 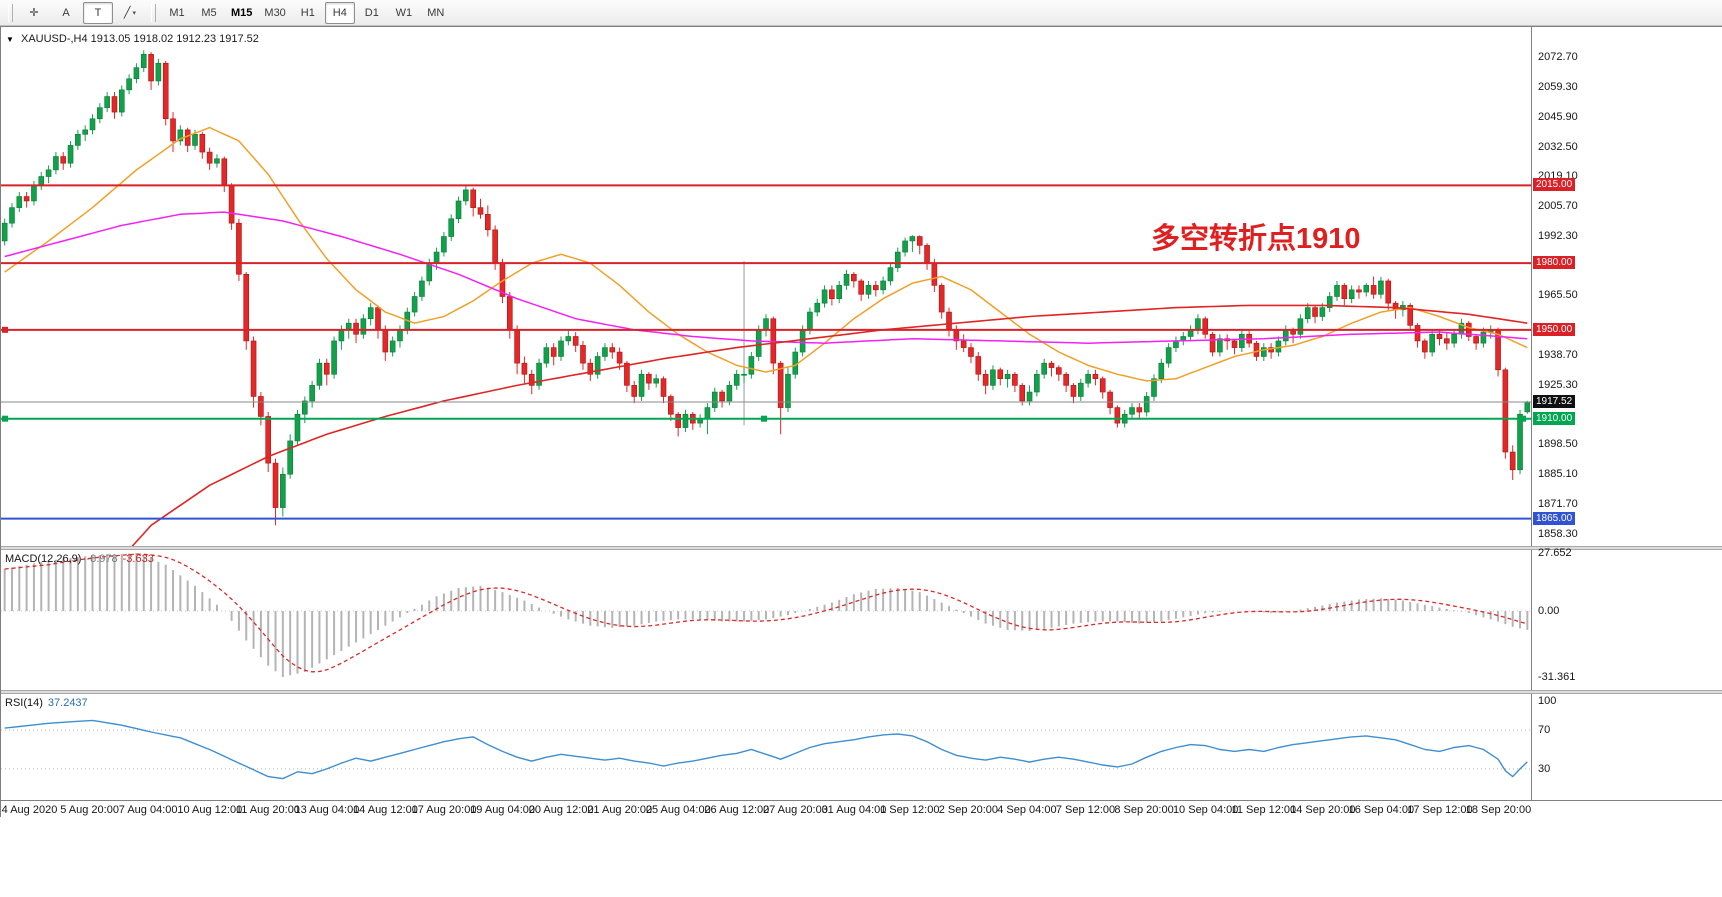 I want to click on time-label: 19 Aug 04:00, so click(x=503, y=810).